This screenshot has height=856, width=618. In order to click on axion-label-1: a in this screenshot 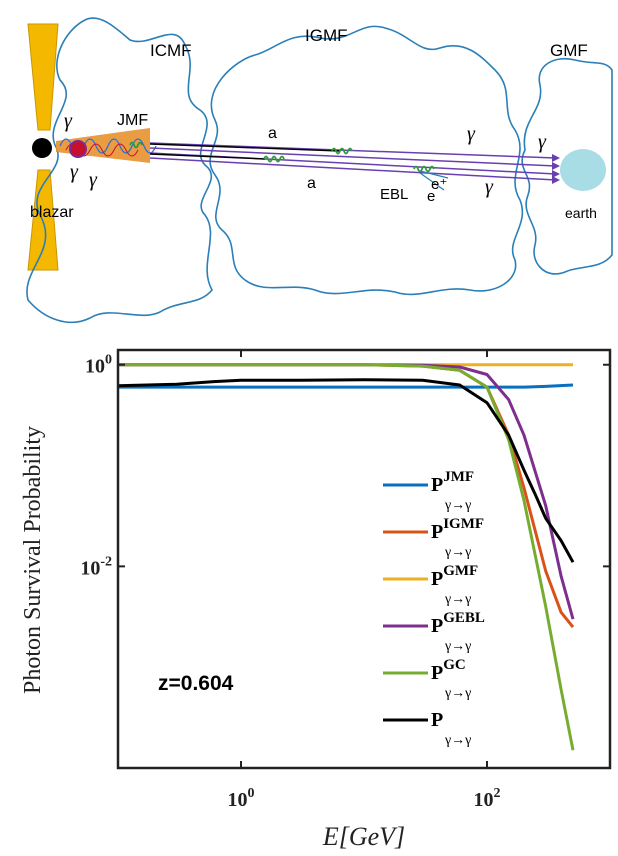, I will do `click(272, 133)`.